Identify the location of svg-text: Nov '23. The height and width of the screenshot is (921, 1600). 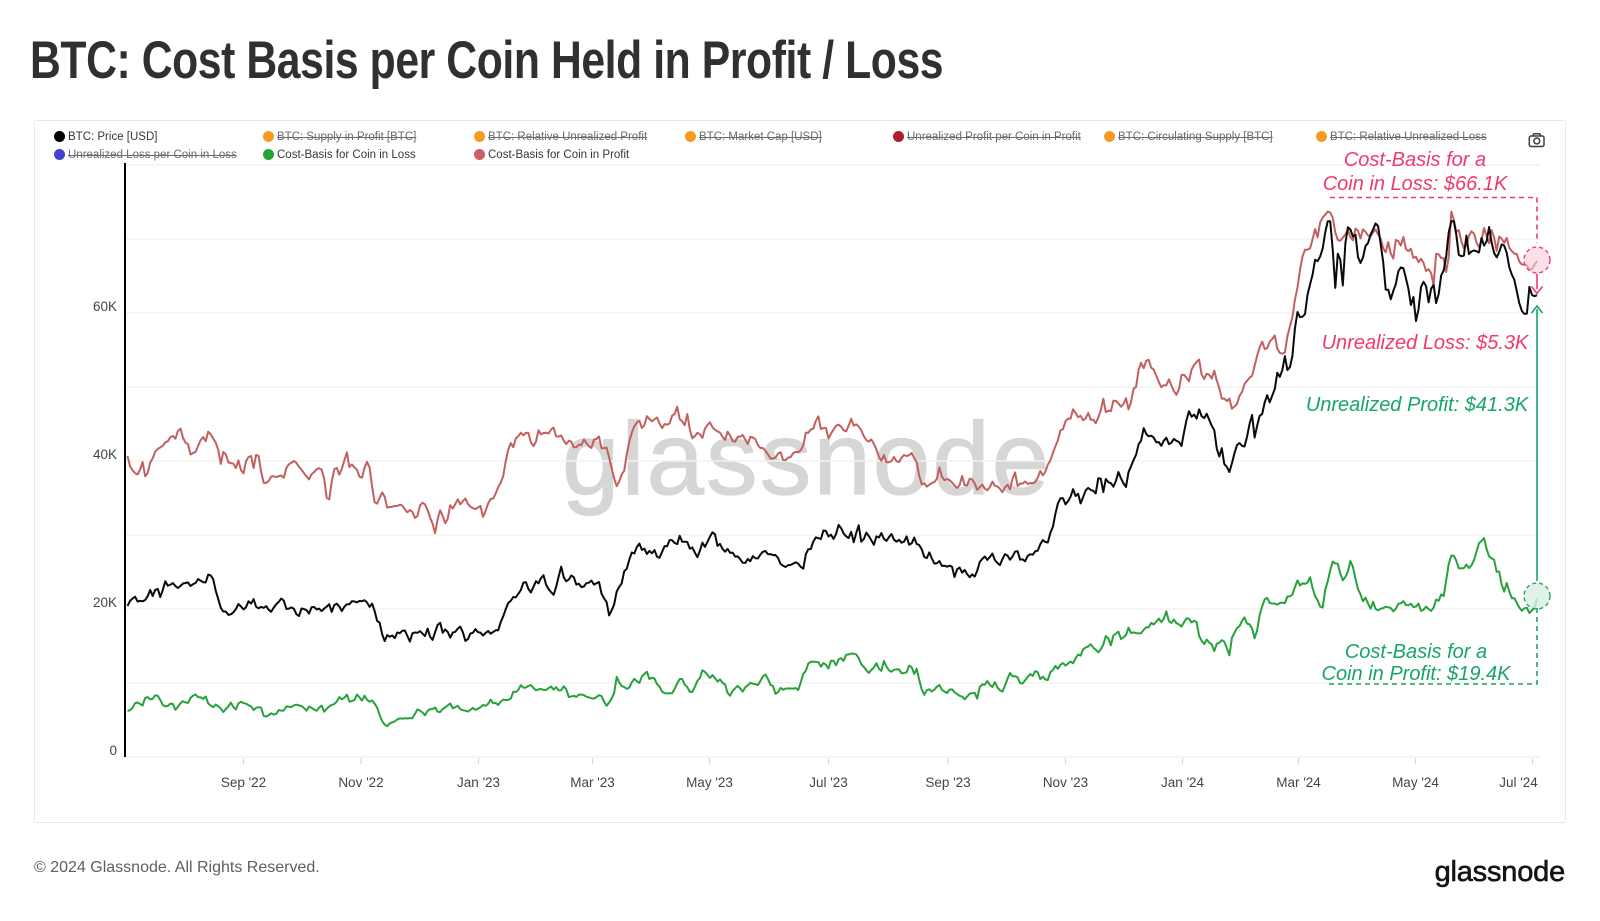
(1065, 782).